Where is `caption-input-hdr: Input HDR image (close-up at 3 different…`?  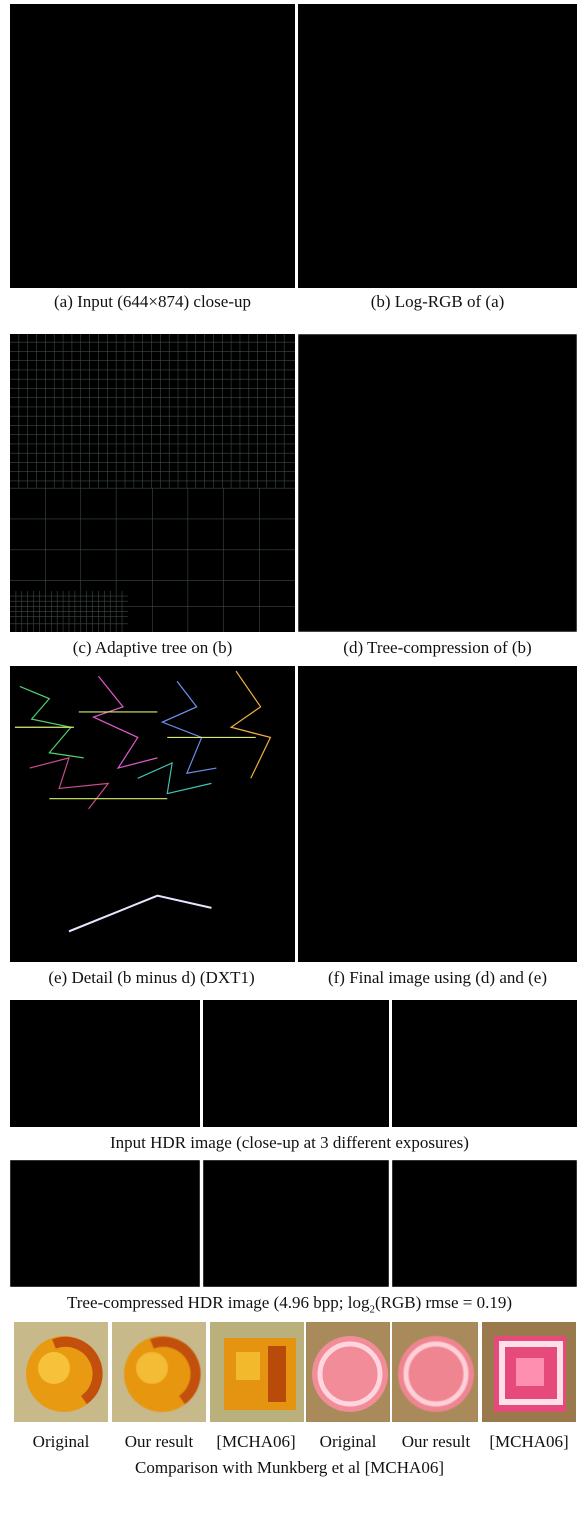 caption-input-hdr: Input HDR image (close-up at 3 different… is located at coordinates (289, 1142).